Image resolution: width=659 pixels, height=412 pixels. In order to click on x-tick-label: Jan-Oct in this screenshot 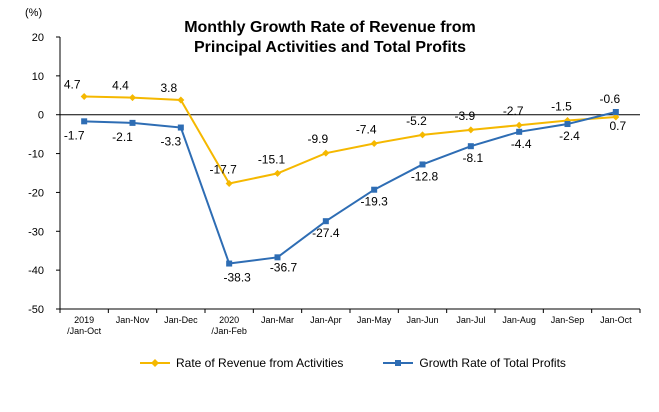, I will do `click(616, 320)`.